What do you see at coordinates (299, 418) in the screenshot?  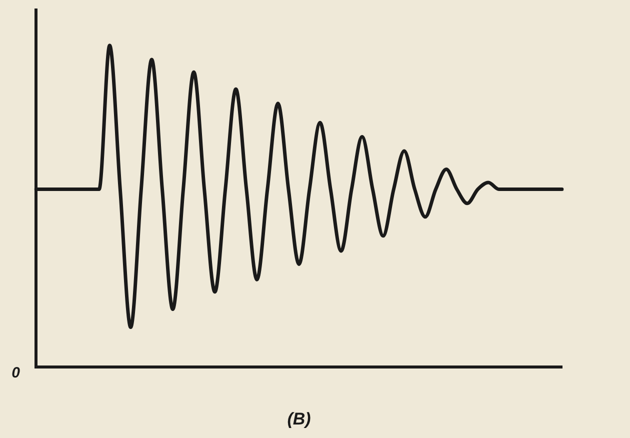 I see `text: (B)` at bounding box center [299, 418].